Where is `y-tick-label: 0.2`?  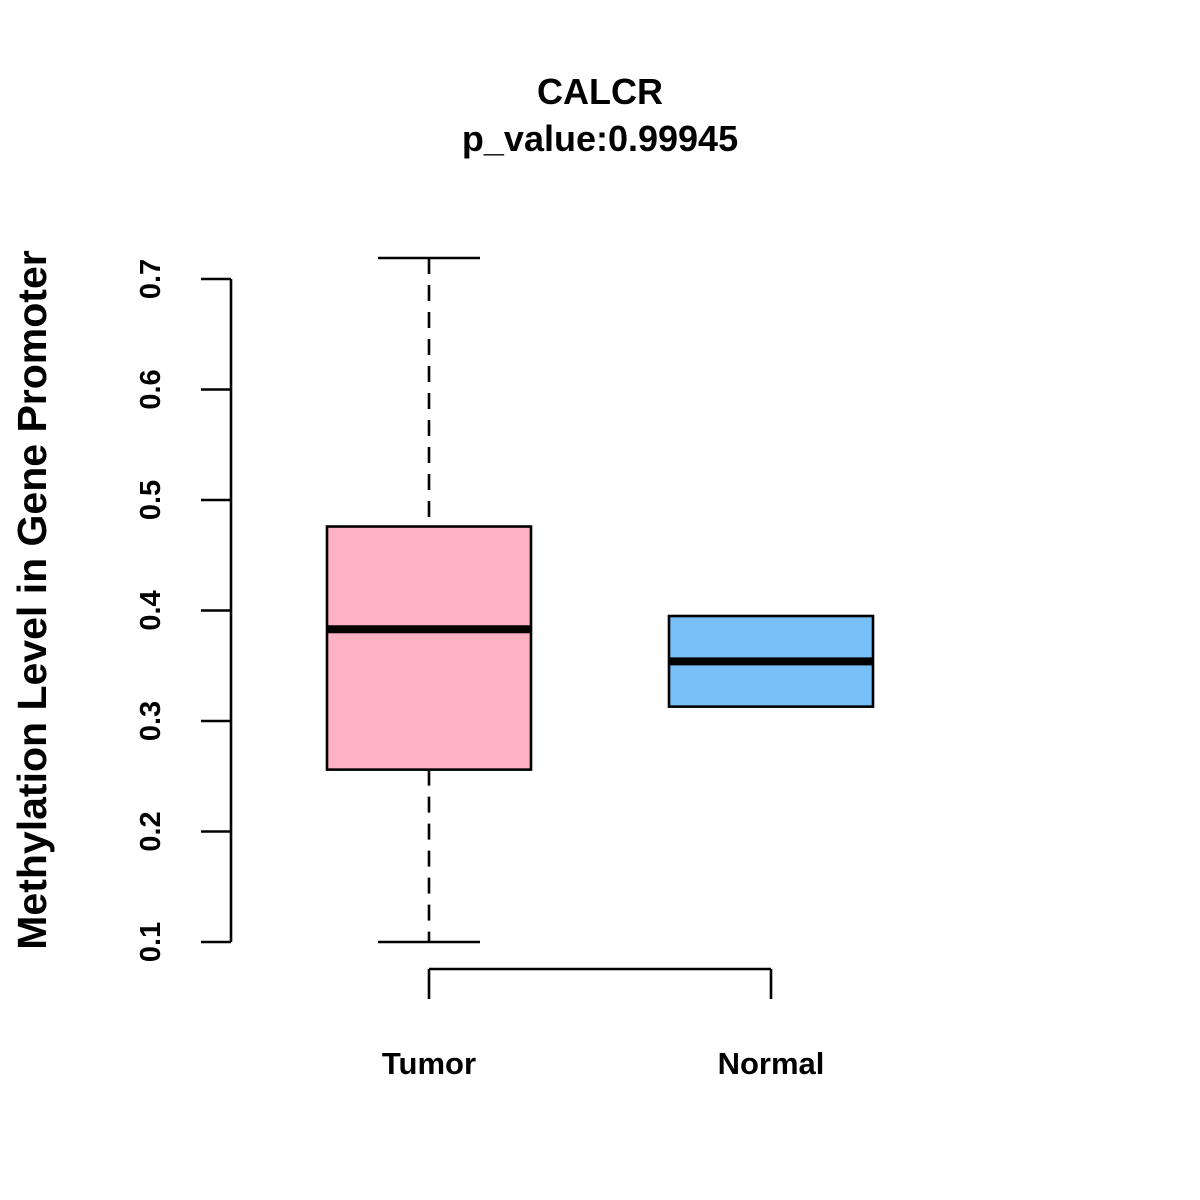 y-tick-label: 0.2 is located at coordinates (151, 831).